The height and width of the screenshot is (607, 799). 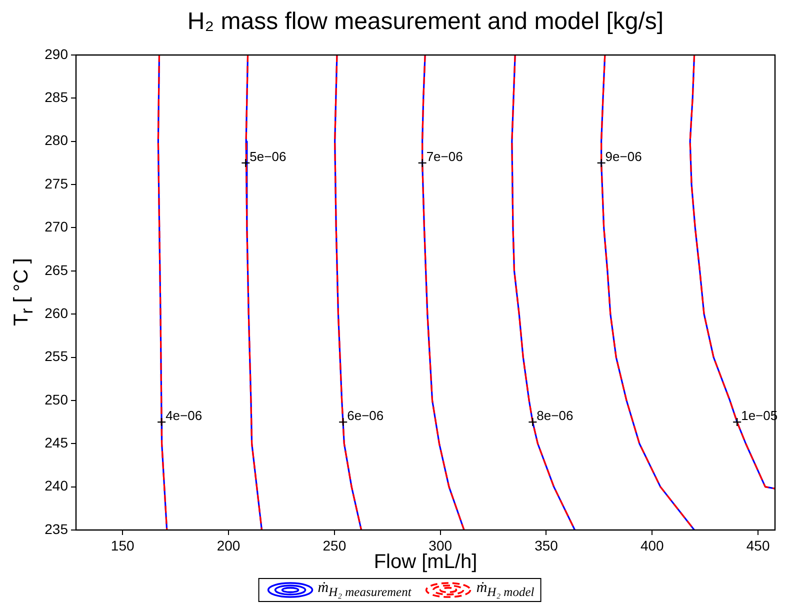 I want to click on y-tick-label: 260, so click(x=56, y=312).